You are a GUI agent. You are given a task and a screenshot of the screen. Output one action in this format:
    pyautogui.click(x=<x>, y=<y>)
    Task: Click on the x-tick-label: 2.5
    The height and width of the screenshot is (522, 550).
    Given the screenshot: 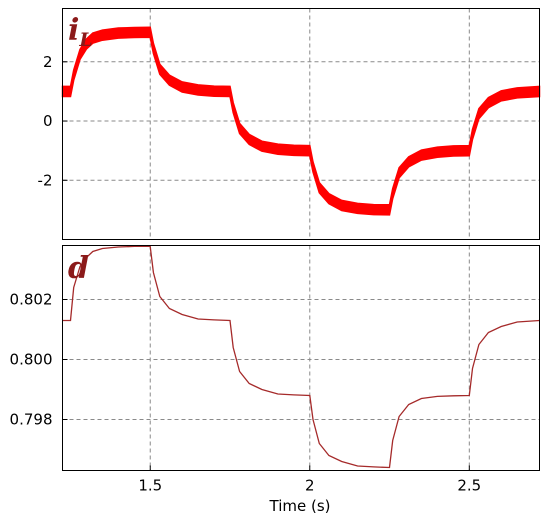 What is the action you would take?
    pyautogui.click(x=469, y=486)
    